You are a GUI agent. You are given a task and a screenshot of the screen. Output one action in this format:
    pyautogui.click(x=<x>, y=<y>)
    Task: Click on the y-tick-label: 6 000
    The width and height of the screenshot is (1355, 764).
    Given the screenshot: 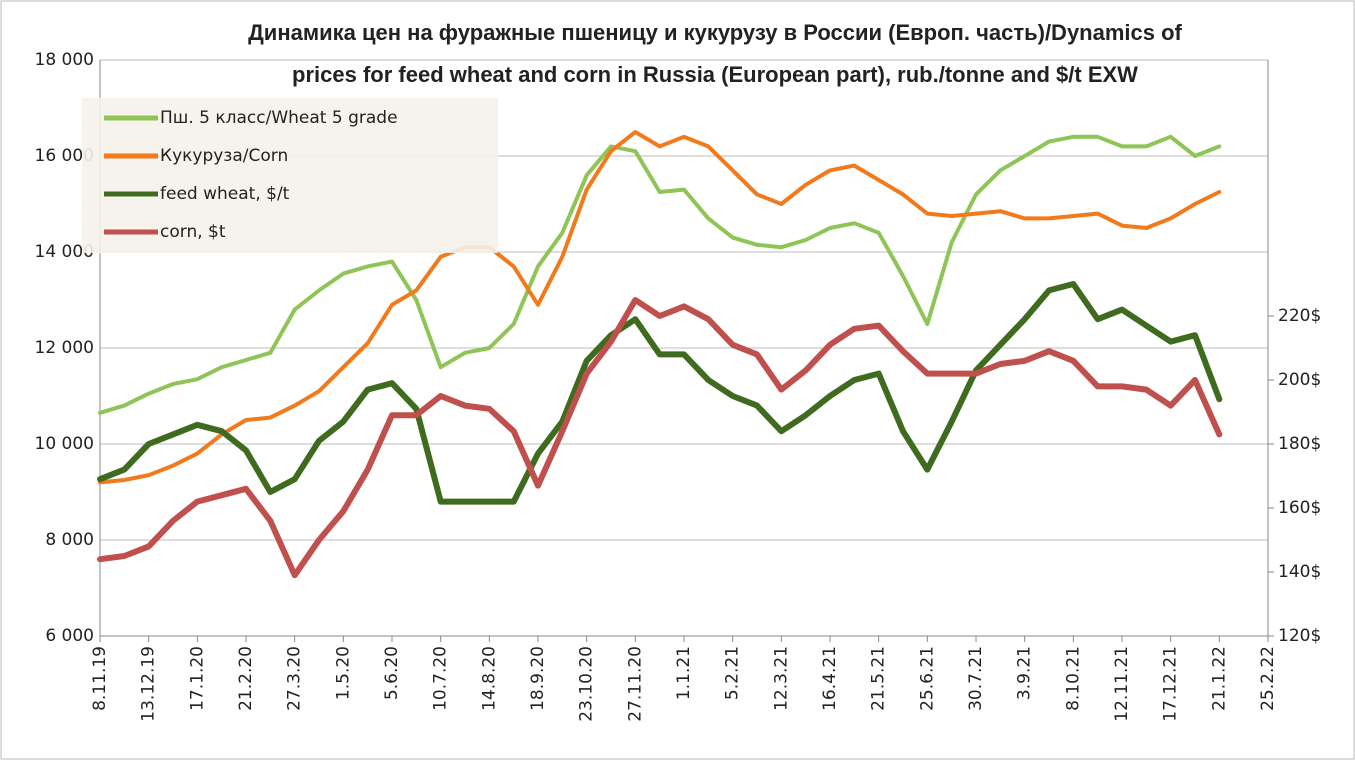 What is the action you would take?
    pyautogui.click(x=69, y=636)
    